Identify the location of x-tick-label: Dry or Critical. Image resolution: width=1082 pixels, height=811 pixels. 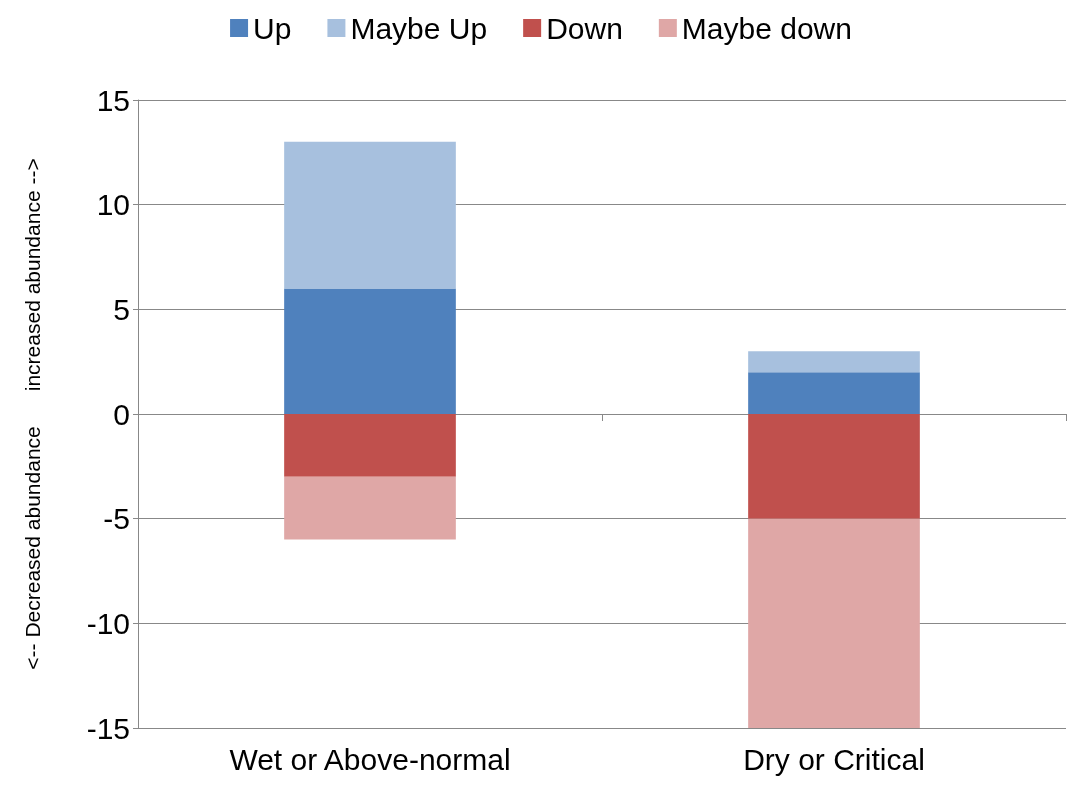
(834, 759).